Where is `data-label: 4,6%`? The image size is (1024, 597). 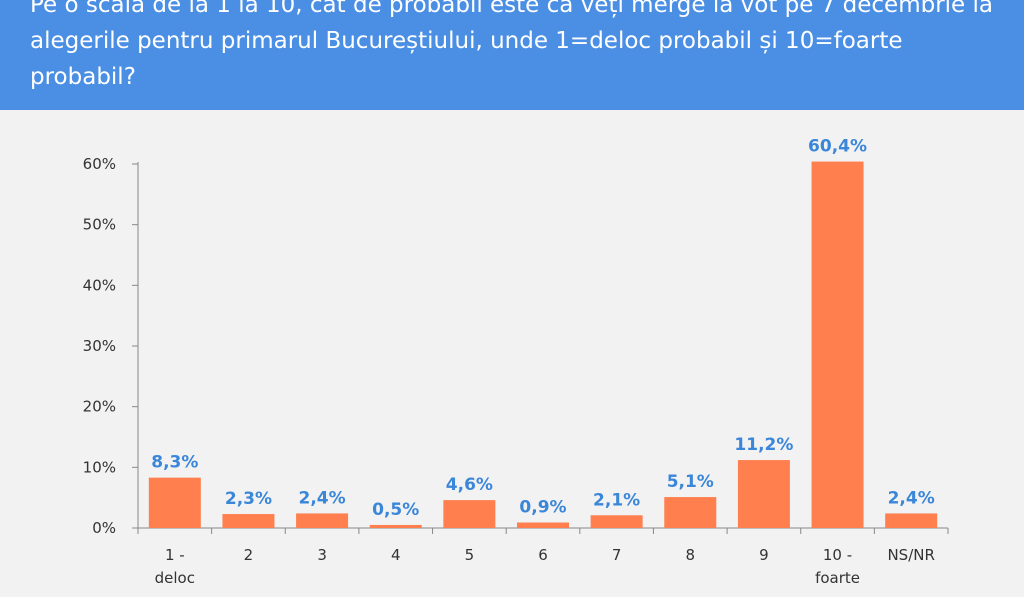
data-label: 4,6% is located at coordinates (469, 485).